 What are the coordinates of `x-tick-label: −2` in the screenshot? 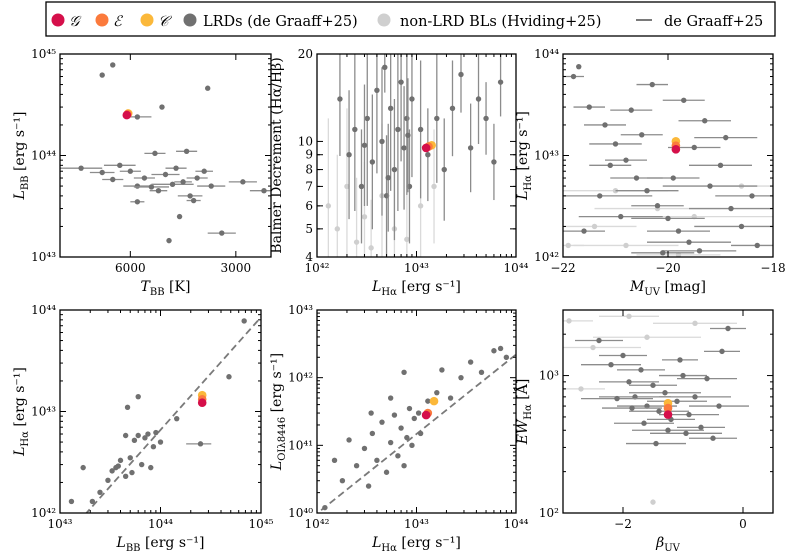 It's located at (623, 524).